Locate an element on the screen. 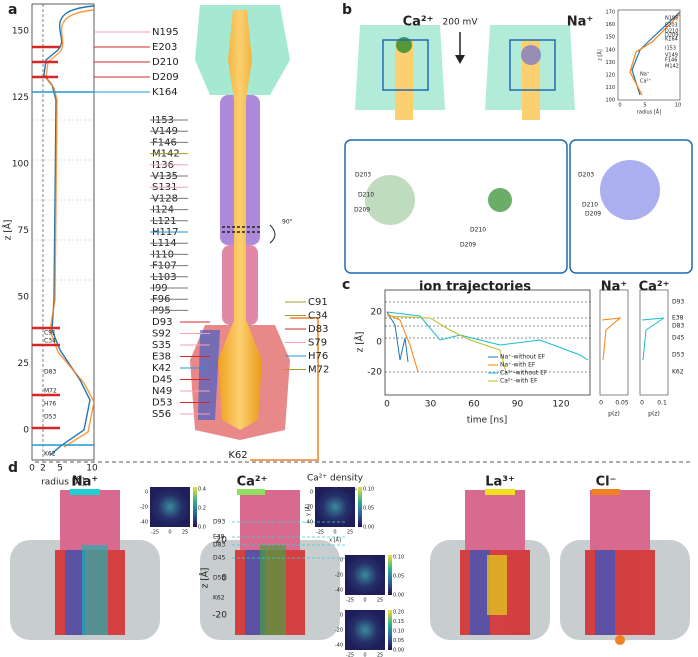 This screenshot has width=698, height=657. residue-label: K42 is located at coordinates (161, 368).